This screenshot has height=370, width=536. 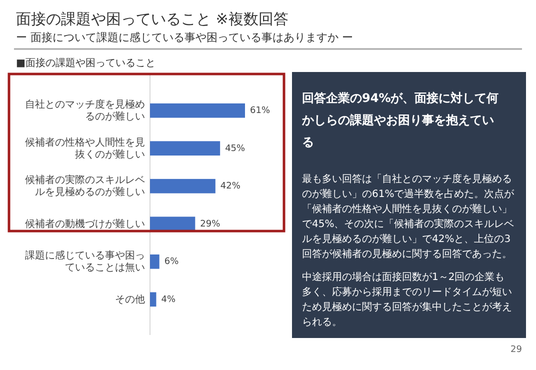 I want to click on text: 29, so click(x=516, y=350).